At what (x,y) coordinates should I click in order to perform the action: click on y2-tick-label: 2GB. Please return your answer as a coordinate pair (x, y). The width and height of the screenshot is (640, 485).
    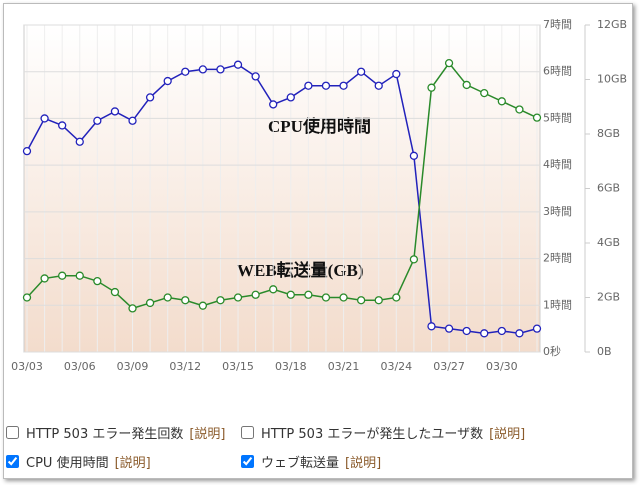
    Looking at the image, I should click on (608, 297).